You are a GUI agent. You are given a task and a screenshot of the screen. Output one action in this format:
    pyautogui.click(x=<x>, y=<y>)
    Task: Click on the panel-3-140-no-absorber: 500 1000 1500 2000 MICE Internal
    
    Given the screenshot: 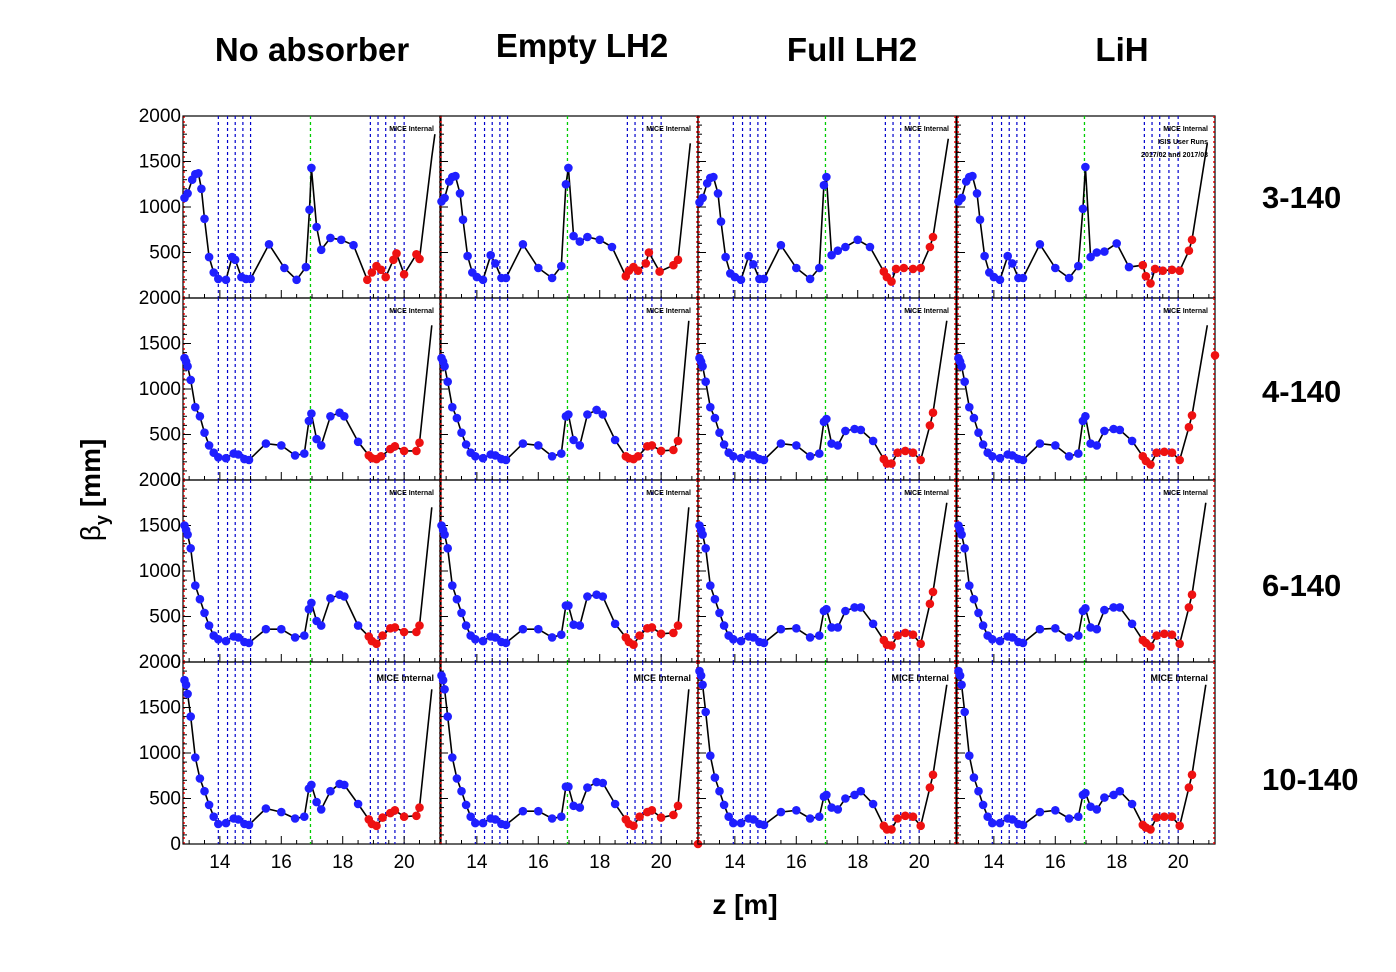 What is the action you would take?
    pyautogui.click(x=290, y=202)
    